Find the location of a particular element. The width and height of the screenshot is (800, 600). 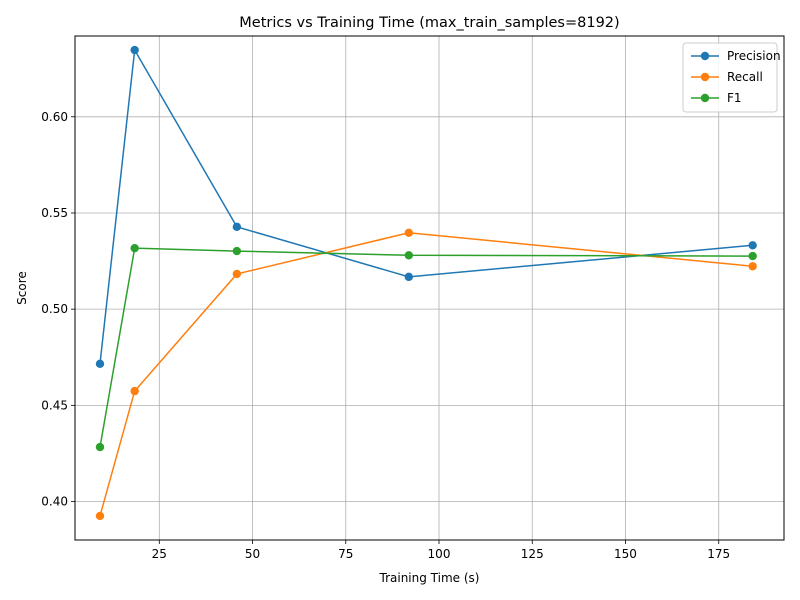

y-tick-label: 0.60 is located at coordinates (54, 117).